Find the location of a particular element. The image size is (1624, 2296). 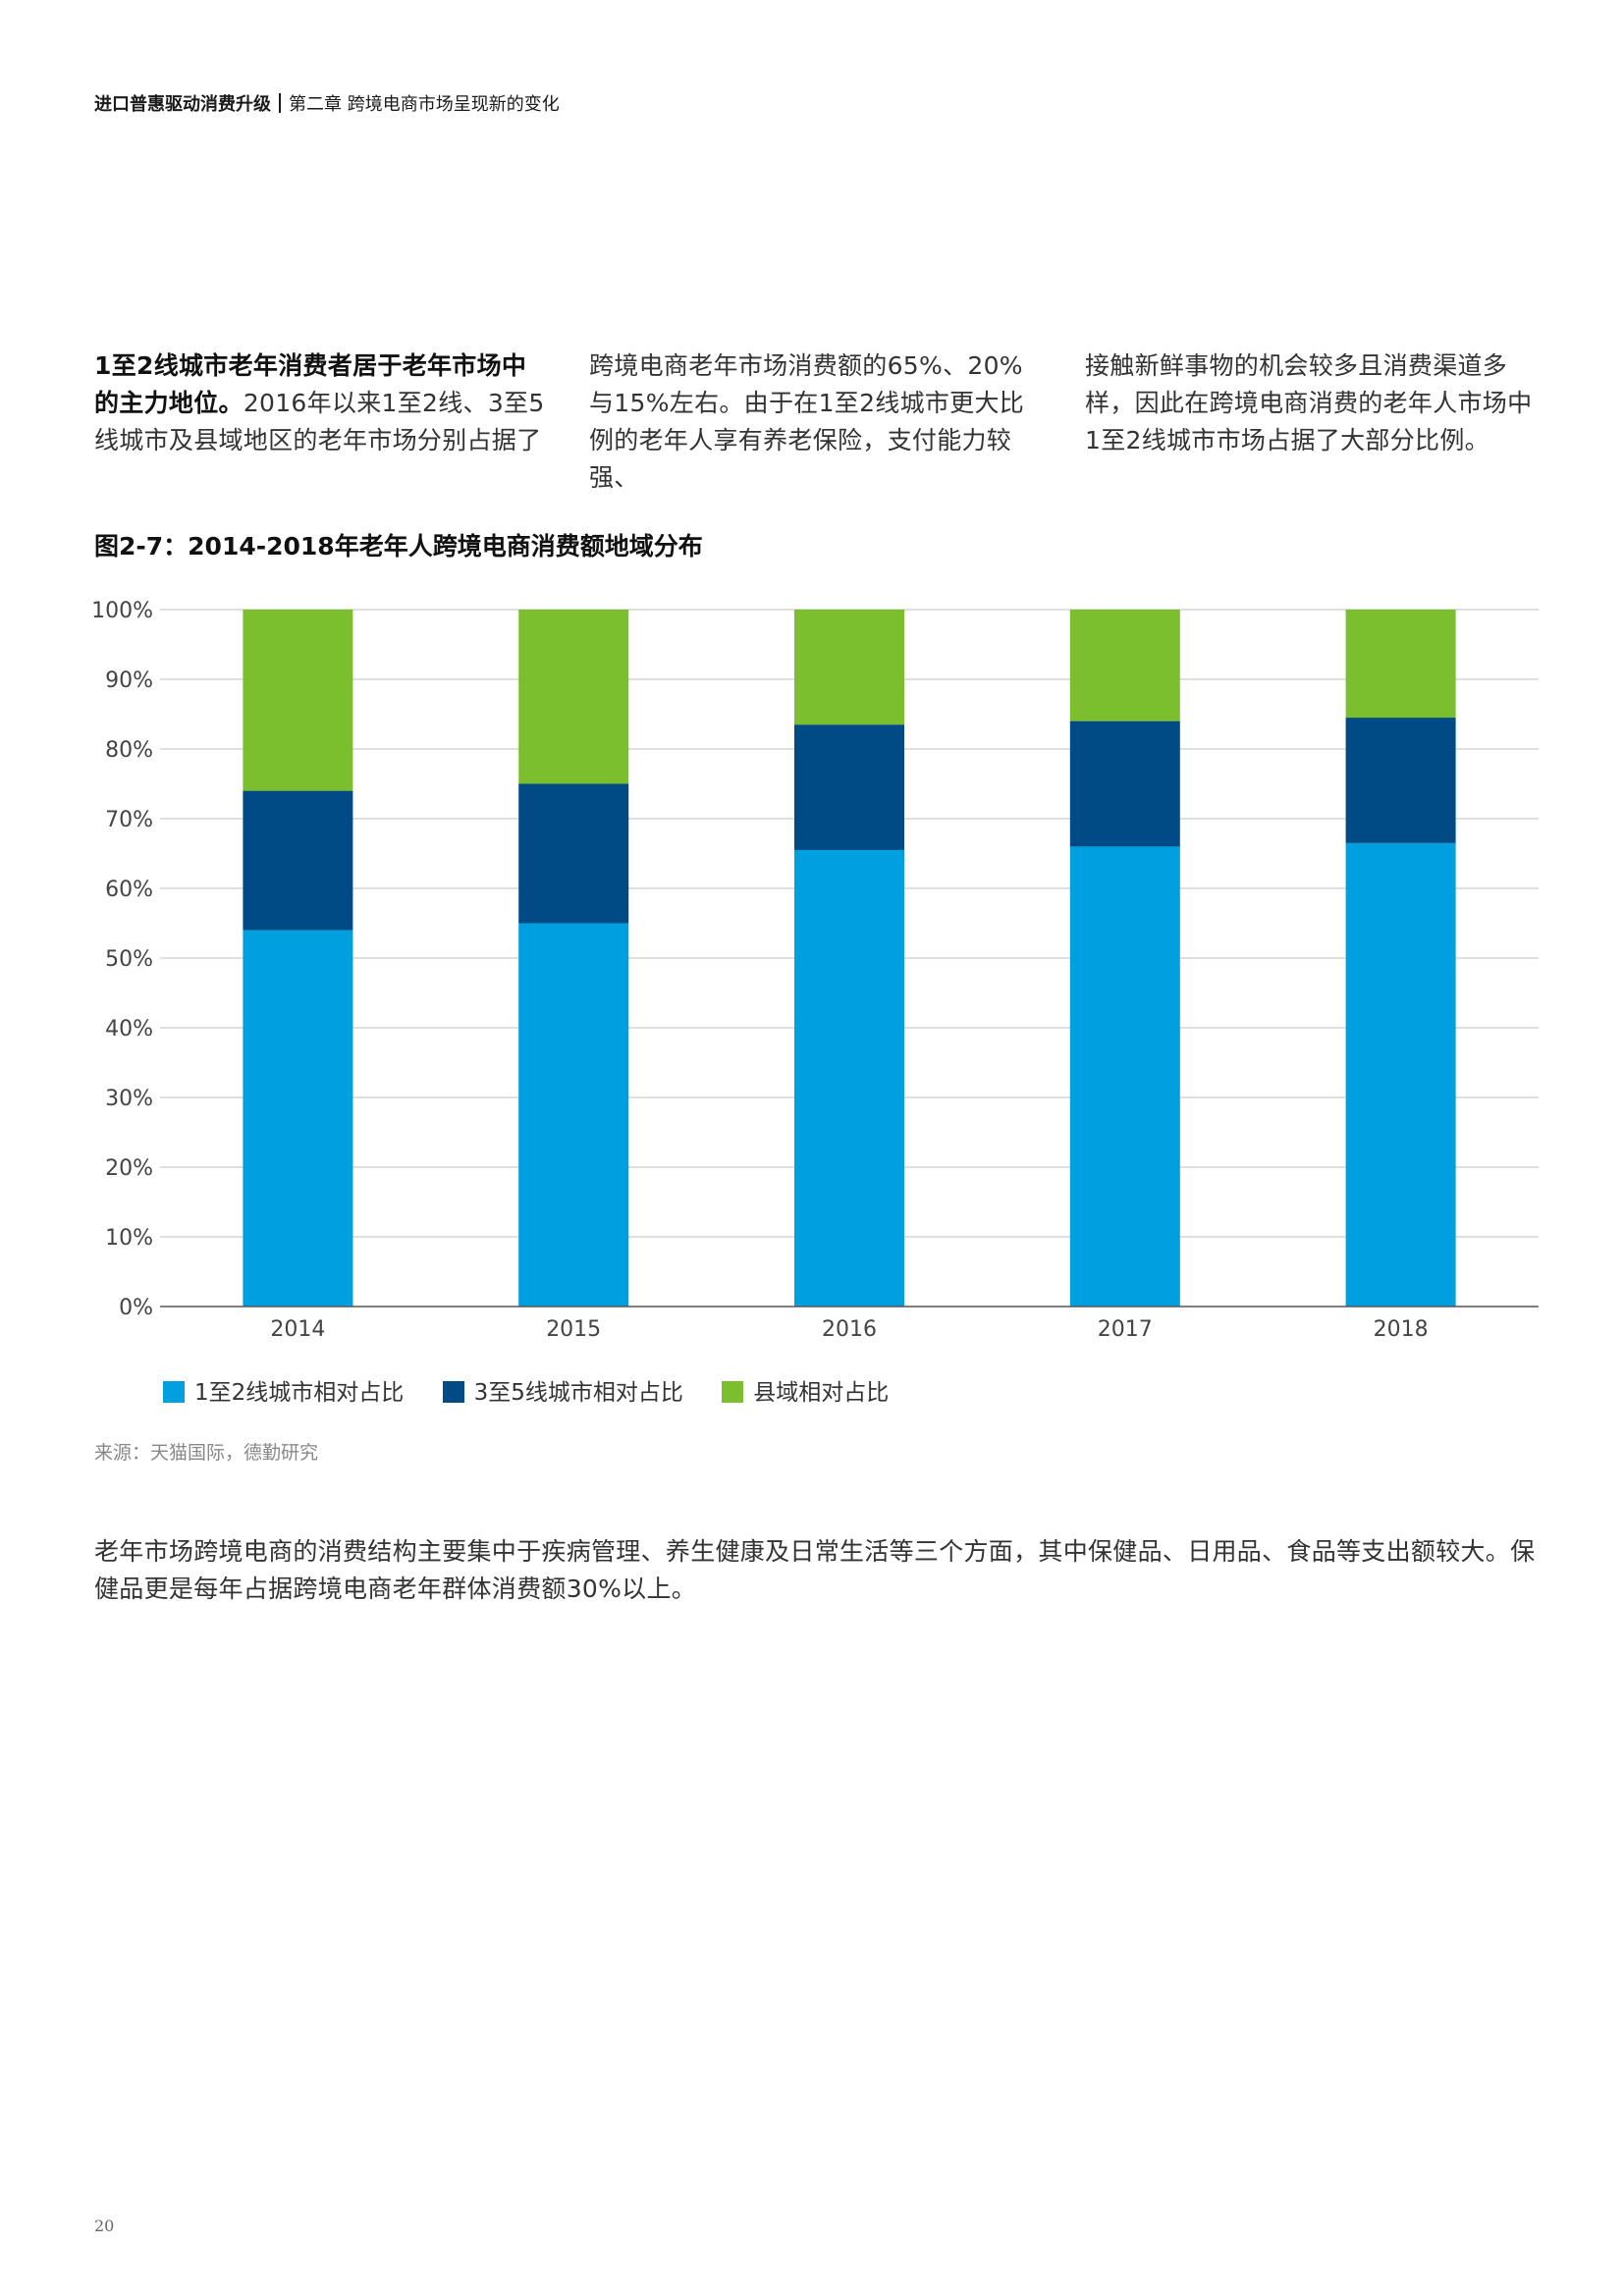

legend-label-tier3: 3至5线城市相对占比 is located at coordinates (578, 1393).